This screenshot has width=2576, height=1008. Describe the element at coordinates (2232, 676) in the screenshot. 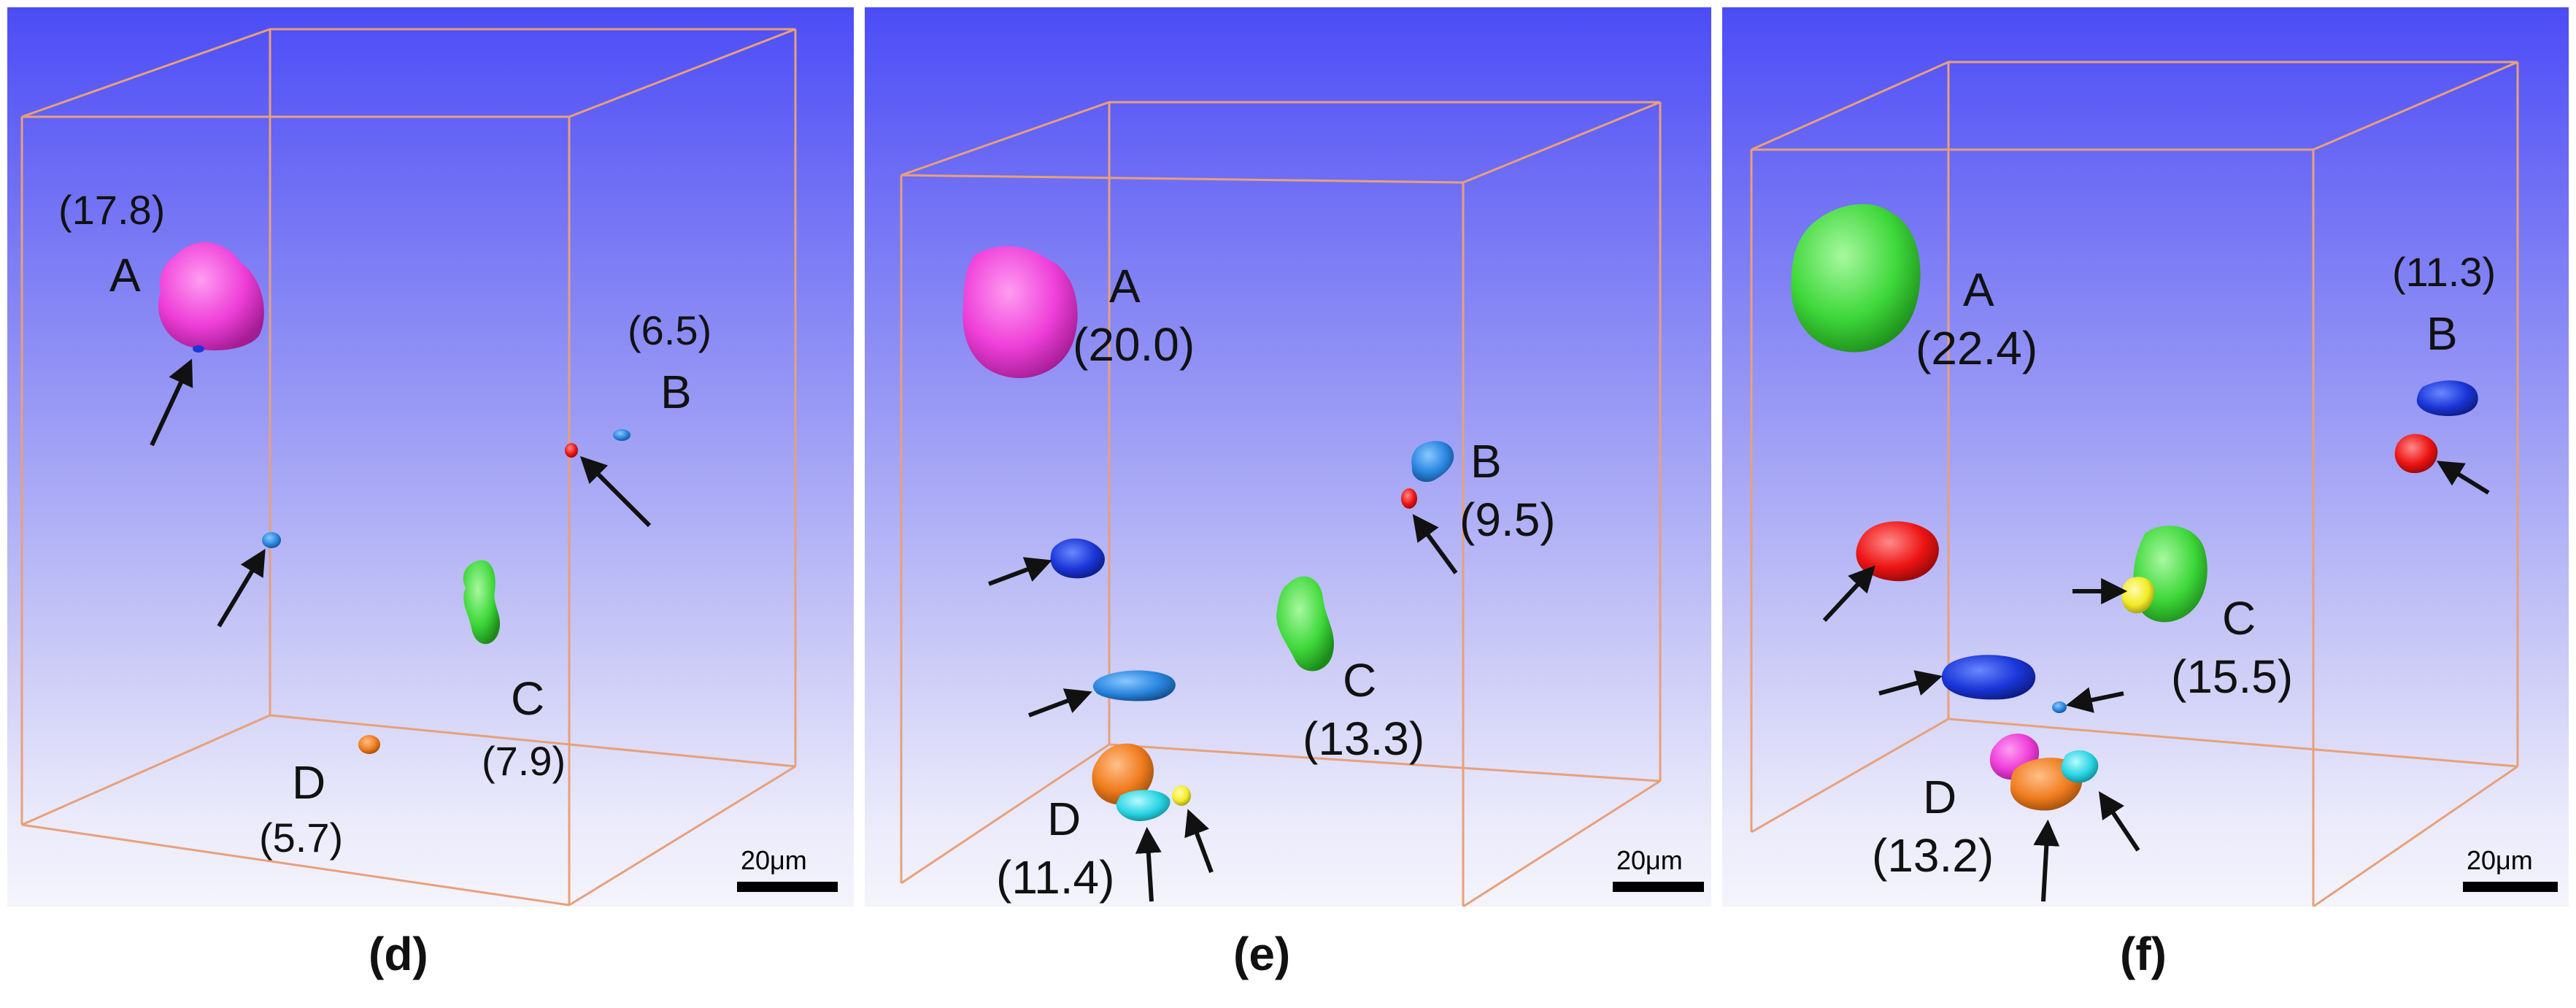

I see `particle-c-volume: (15.5)` at that location.